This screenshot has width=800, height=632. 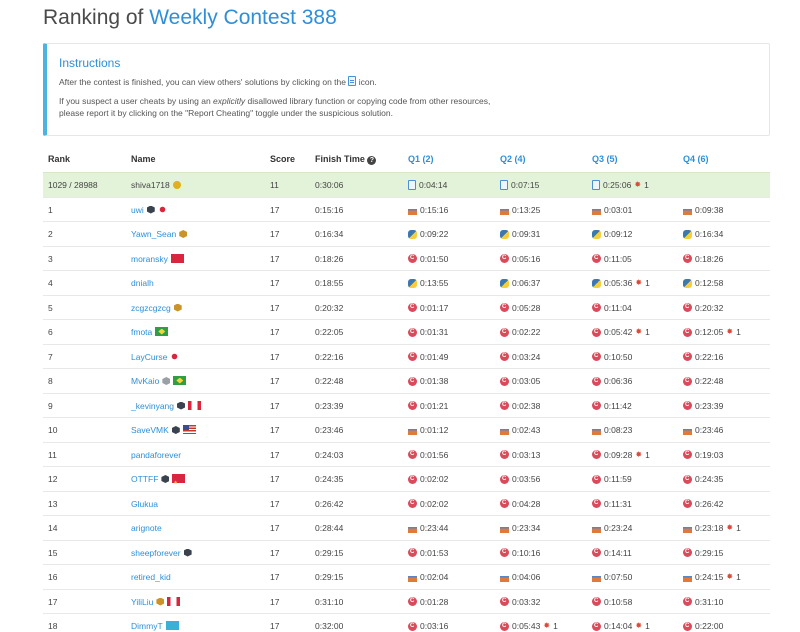 What do you see at coordinates (612, 381) in the screenshot?
I see `q3-submission: 0:06:36` at bounding box center [612, 381].